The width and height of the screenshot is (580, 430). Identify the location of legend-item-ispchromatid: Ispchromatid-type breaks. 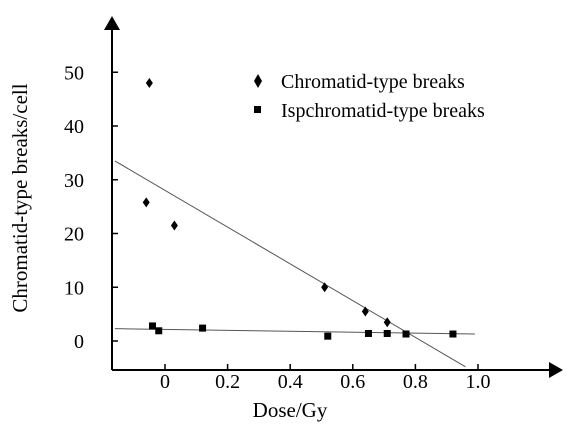
(369, 111).